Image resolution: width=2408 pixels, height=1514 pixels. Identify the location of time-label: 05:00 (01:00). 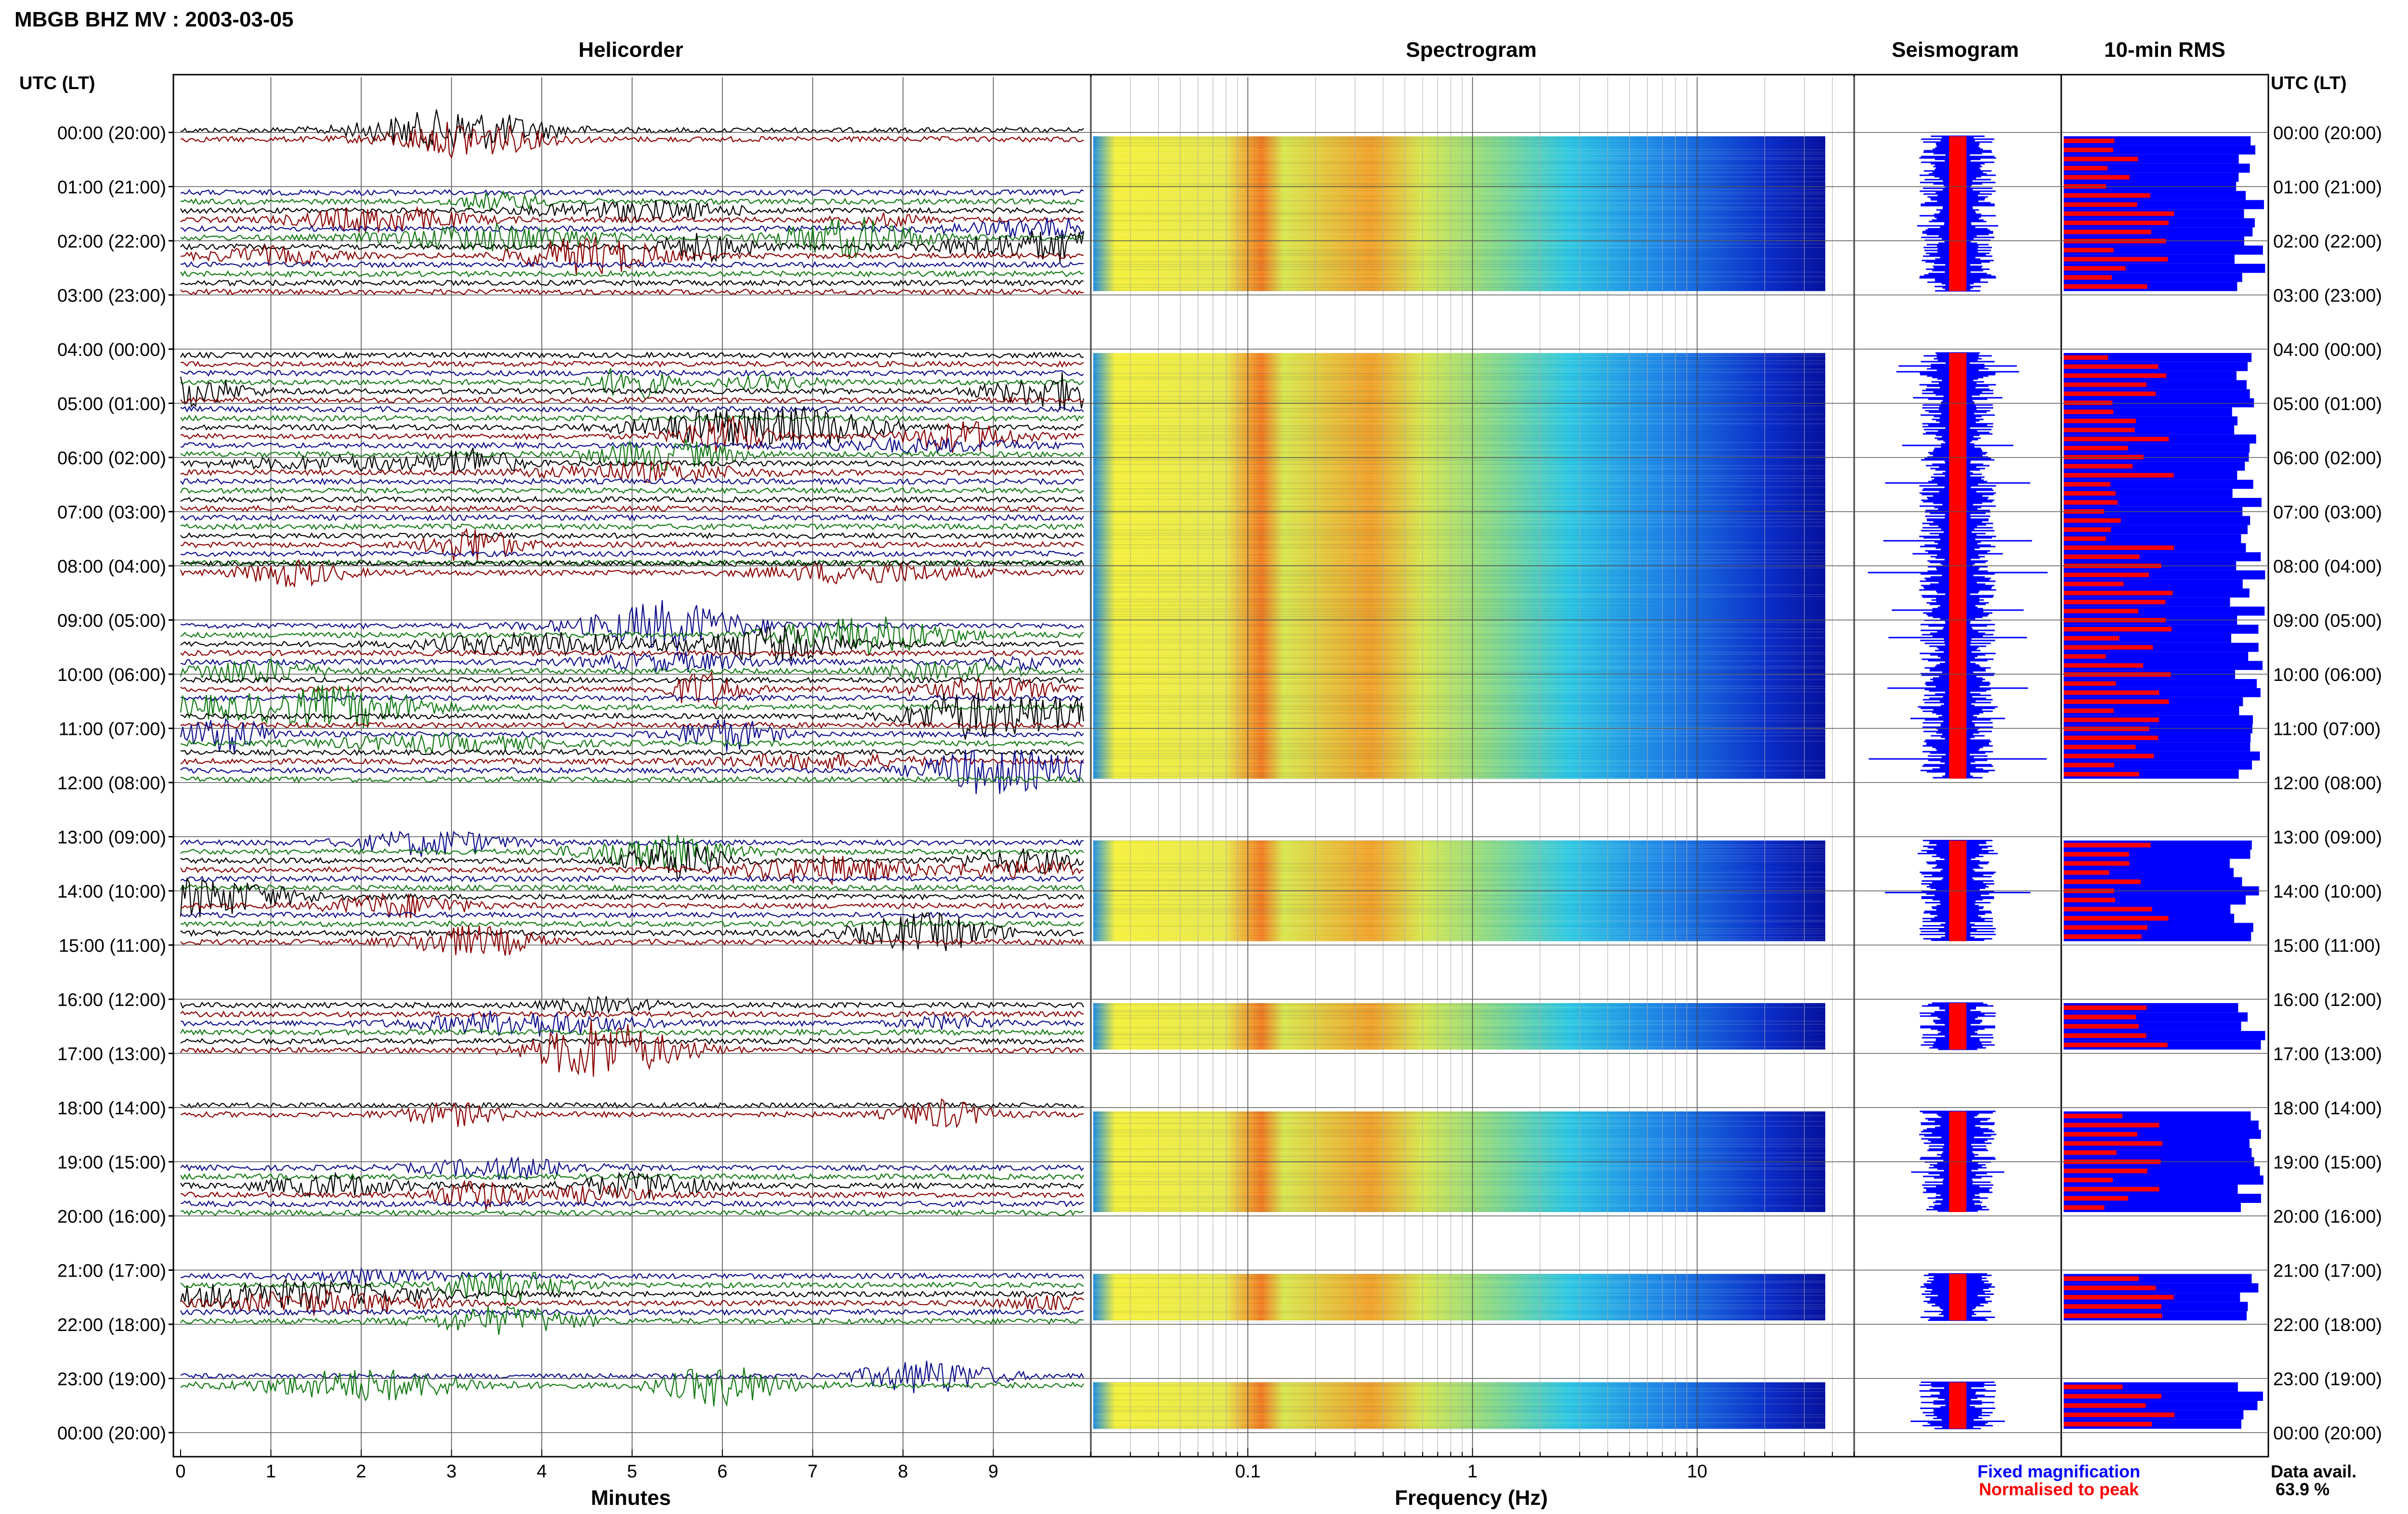
(111, 404).